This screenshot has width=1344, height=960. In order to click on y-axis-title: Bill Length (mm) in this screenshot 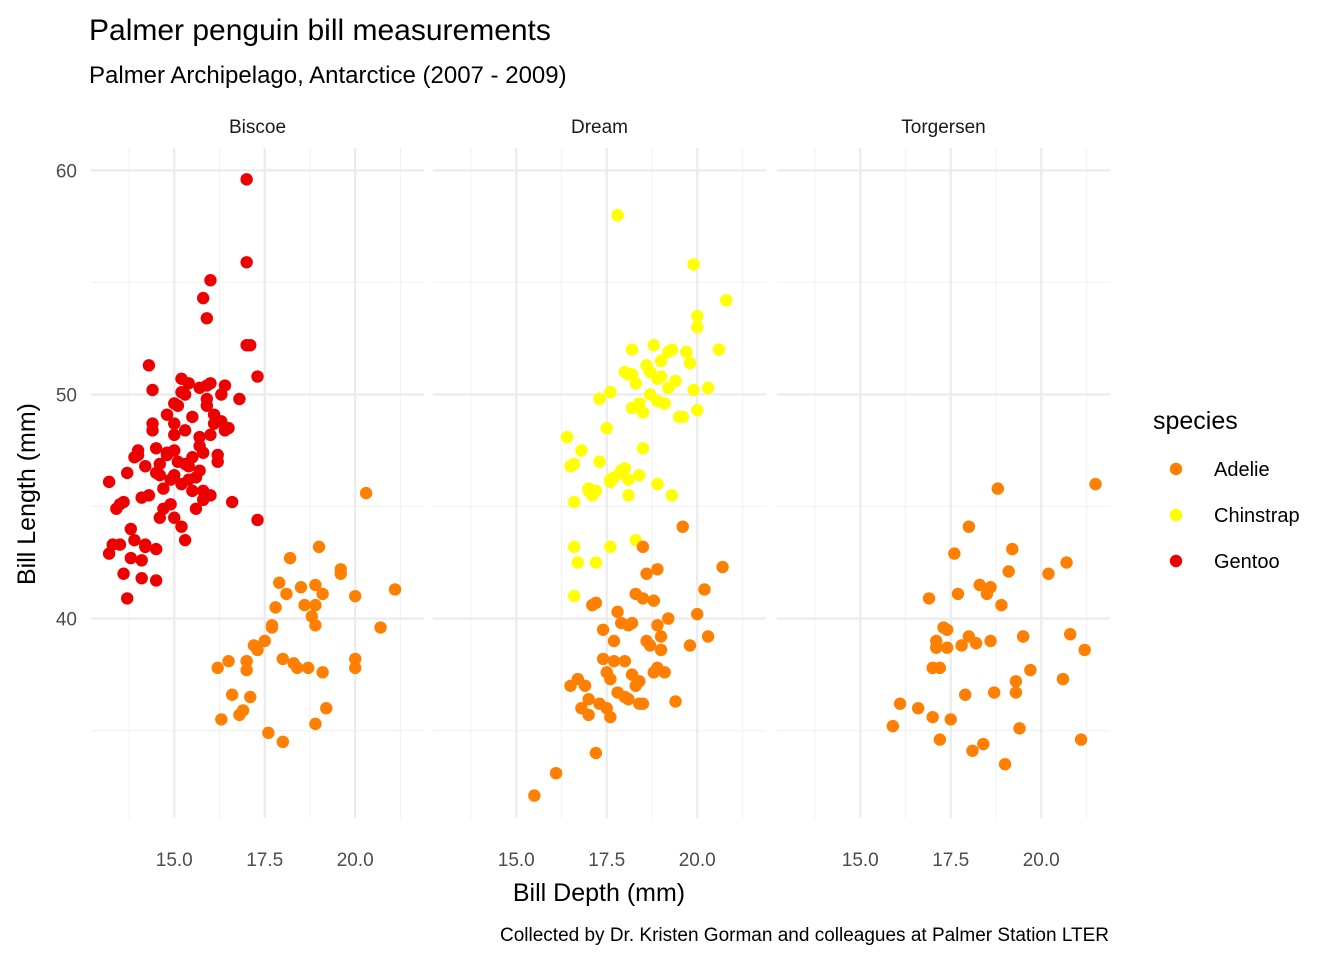, I will do `click(27, 494)`.